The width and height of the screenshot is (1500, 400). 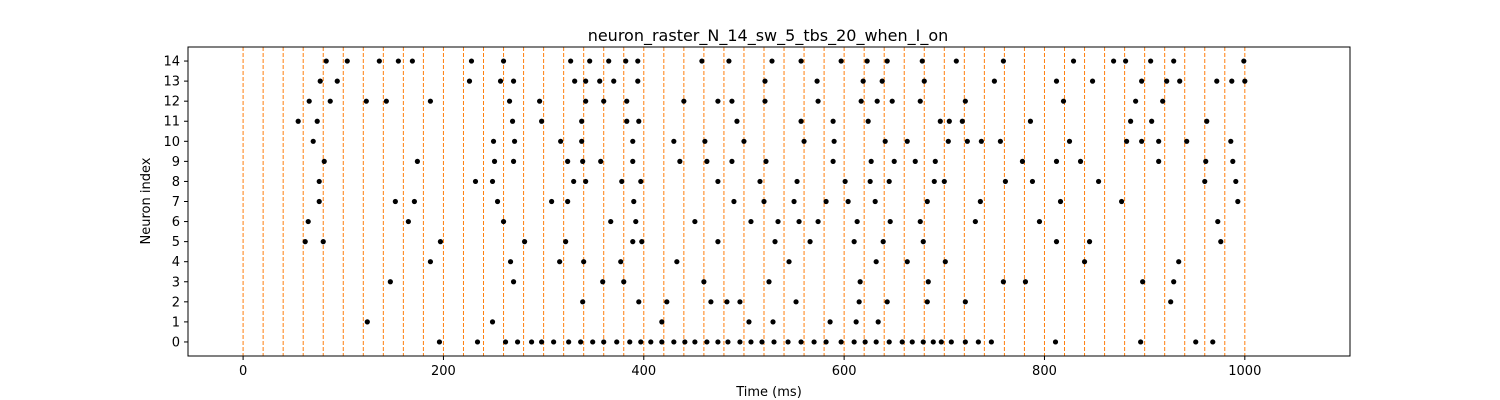 What do you see at coordinates (176, 202) in the screenshot?
I see `y-tick-label: 7` at bounding box center [176, 202].